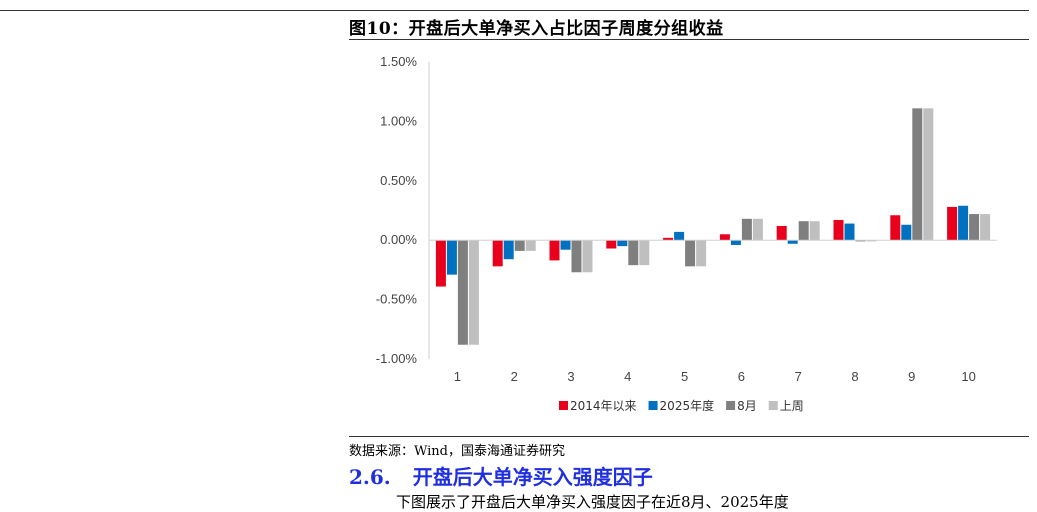 The image size is (1037, 512). Describe the element at coordinates (536, 29) in the screenshot. I see `figure-title: 图10：开盘后大单净买入占比因子周度分组收益` at that location.